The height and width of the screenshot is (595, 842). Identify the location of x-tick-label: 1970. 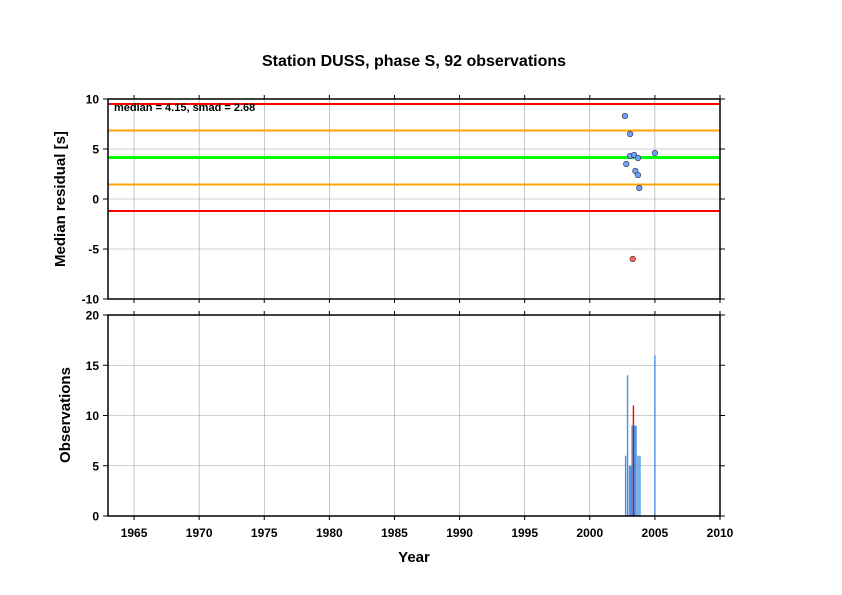
(199, 533).